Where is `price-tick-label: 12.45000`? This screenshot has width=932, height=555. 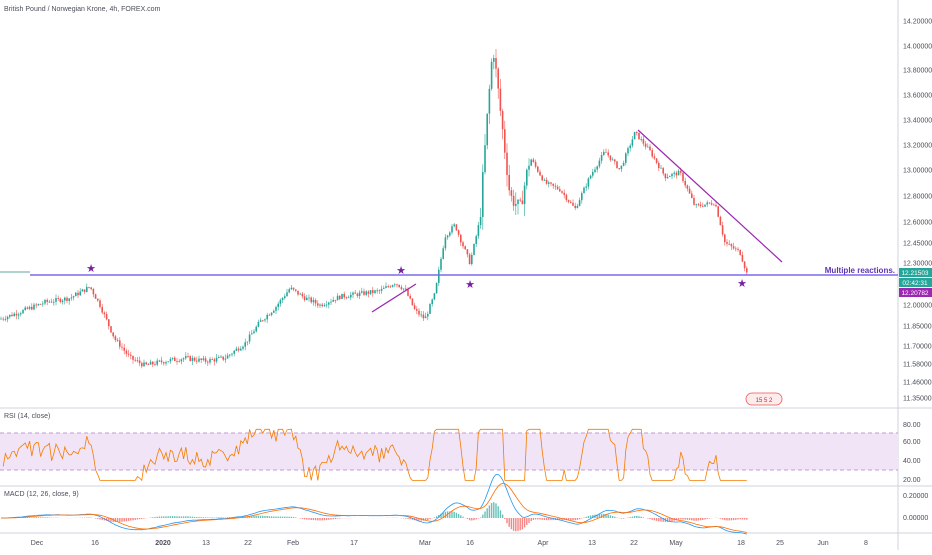
price-tick-label: 12.45000 is located at coordinates (917, 244).